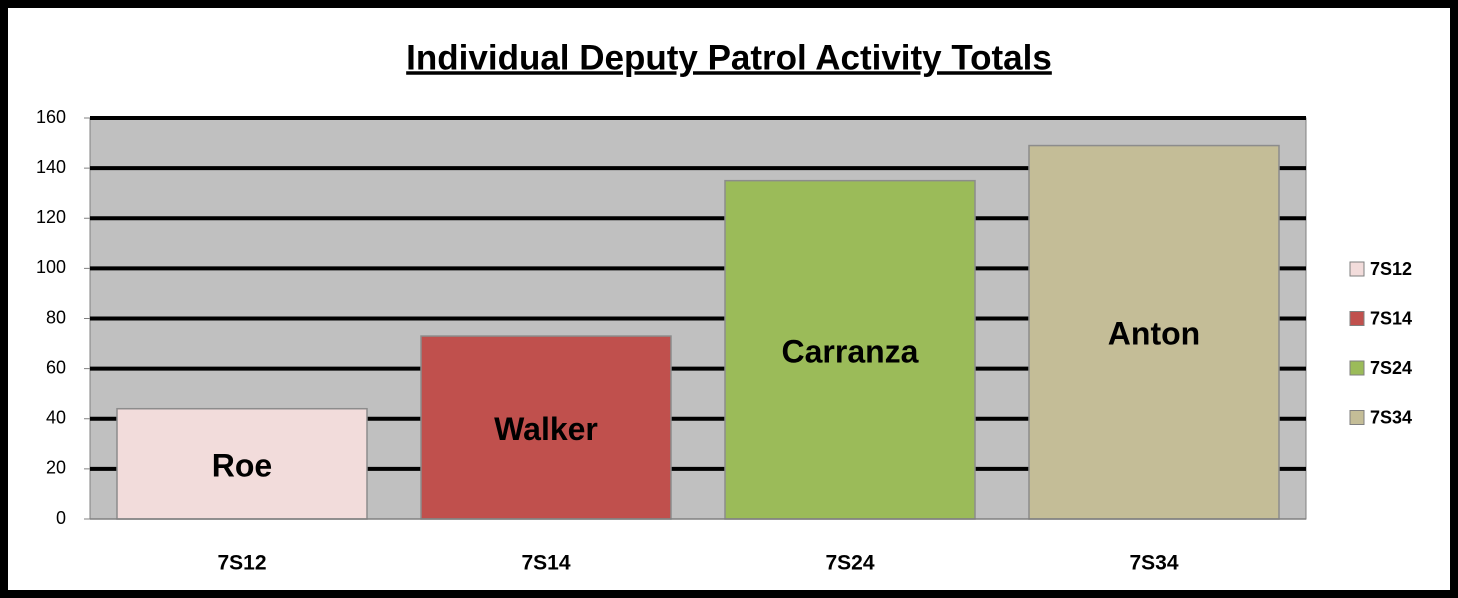  I want to click on legend-label: 7S12, so click(1391, 269).